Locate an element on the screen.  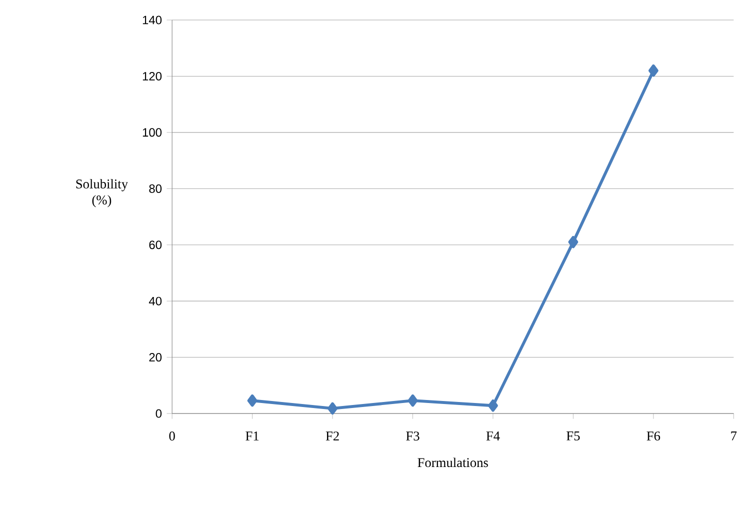
x-tick-label: F4 is located at coordinates (493, 436).